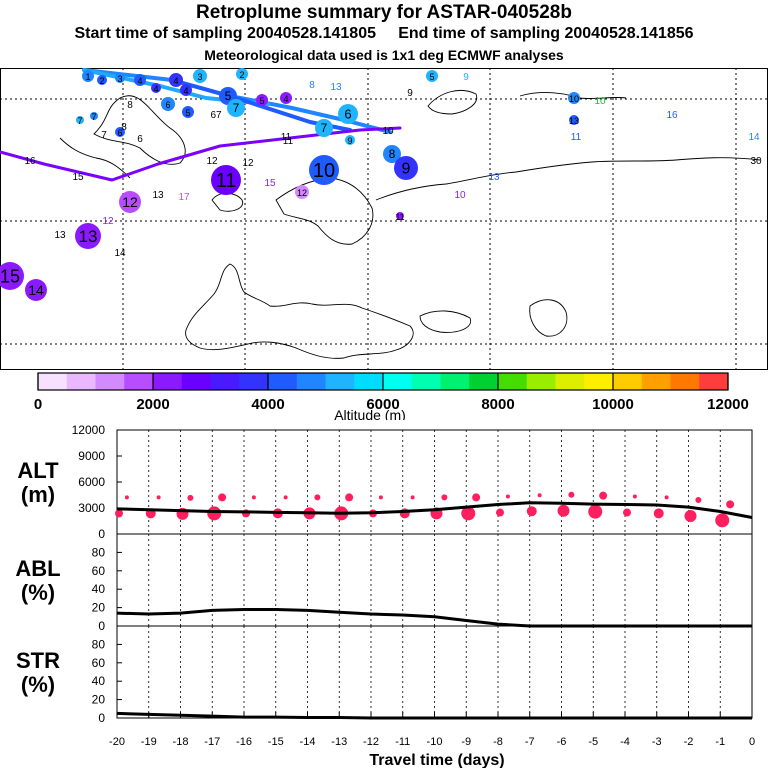  What do you see at coordinates (371, 742) in the screenshot?
I see `x-tick-label: -12` at bounding box center [371, 742].